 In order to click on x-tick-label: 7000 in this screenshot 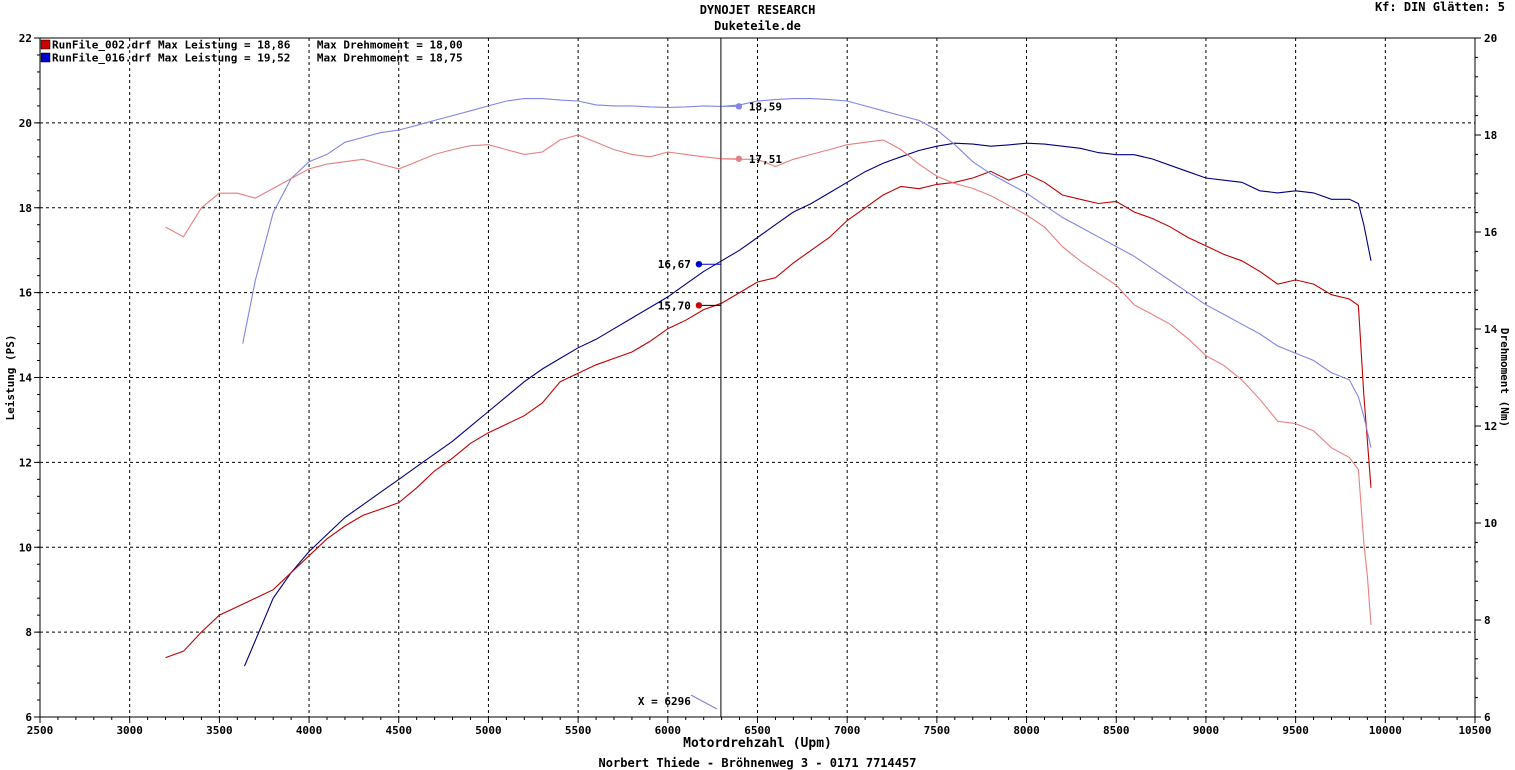, I will do `click(847, 730)`.